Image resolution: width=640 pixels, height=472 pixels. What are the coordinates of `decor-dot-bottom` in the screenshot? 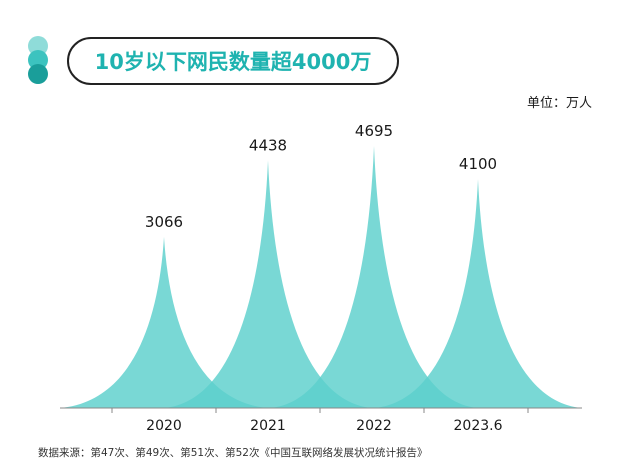 It's located at (38, 74).